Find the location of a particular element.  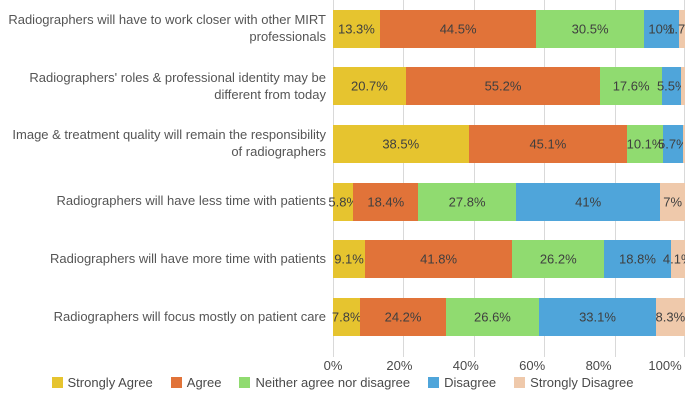

bar-segment-neither-agree-nor-disagree: 30.5% is located at coordinates (590, 28).